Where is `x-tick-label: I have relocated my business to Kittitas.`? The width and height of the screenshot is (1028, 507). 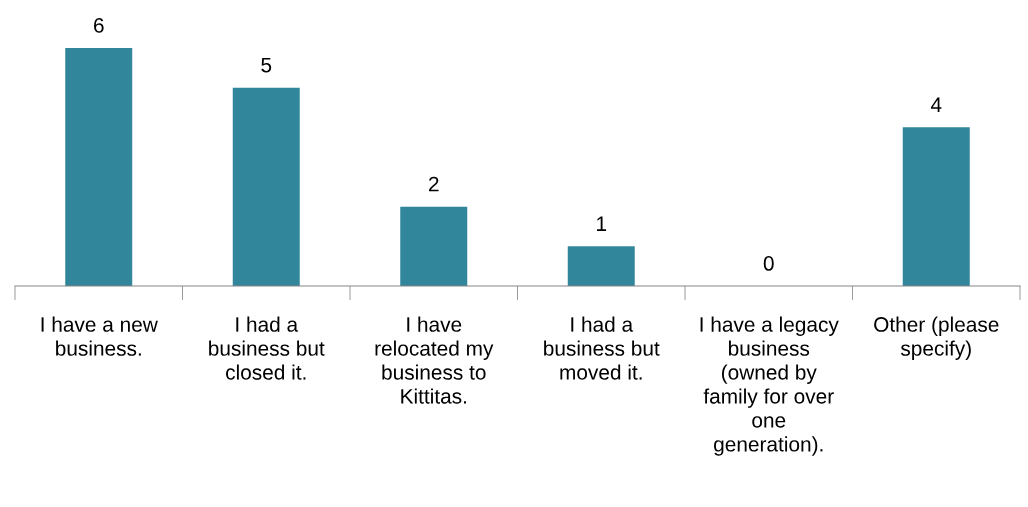 x-tick-label: I have relocated my business to Kittitas. is located at coordinates (434, 360).